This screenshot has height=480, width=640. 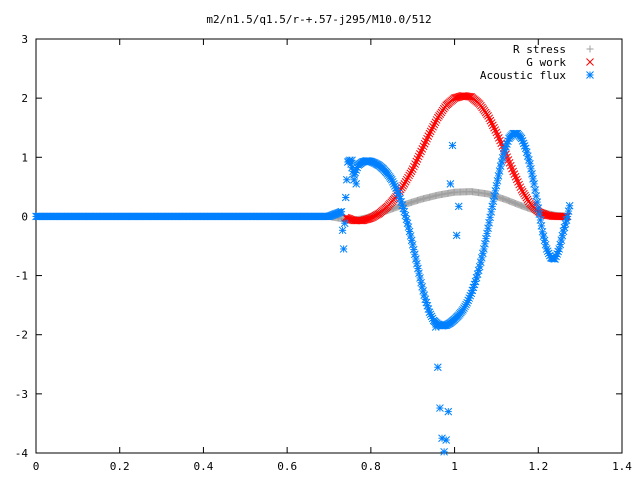 I want to click on x-tick-label: 0.4, so click(x=203, y=466).